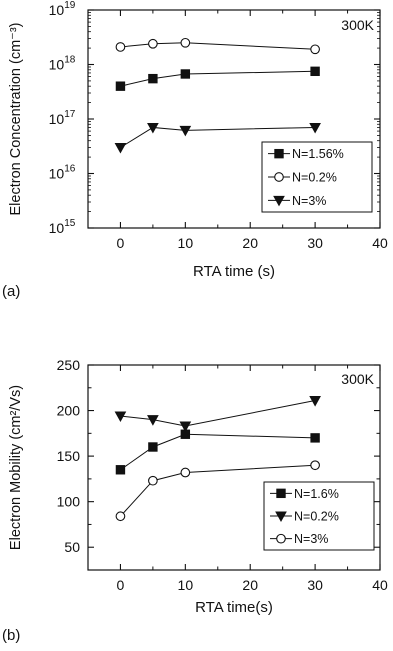 The height and width of the screenshot is (651, 393). Describe the element at coordinates (316, 494) in the screenshot. I see `legend-label: N=1.6%` at that location.